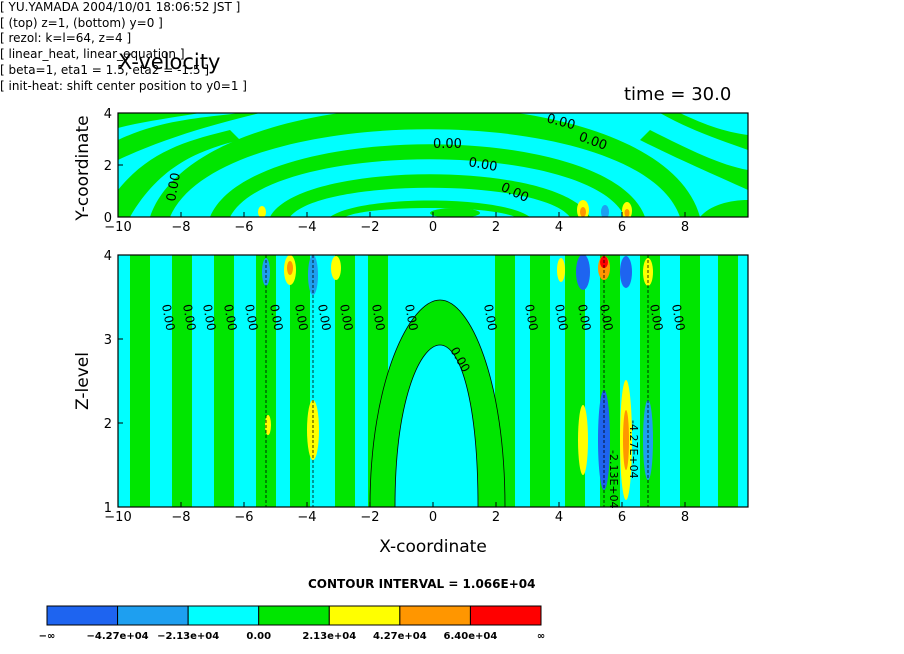  What do you see at coordinates (47, 636) in the screenshot?
I see `colorbar-label: −∞` at bounding box center [47, 636].